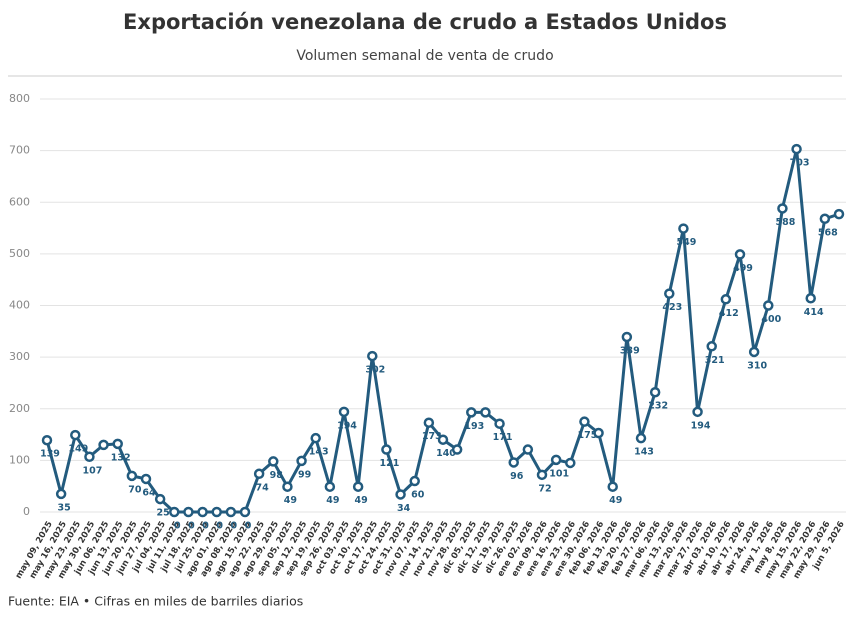 This screenshot has height=620, width=850. I want to click on value-label: 173, so click(432, 436).